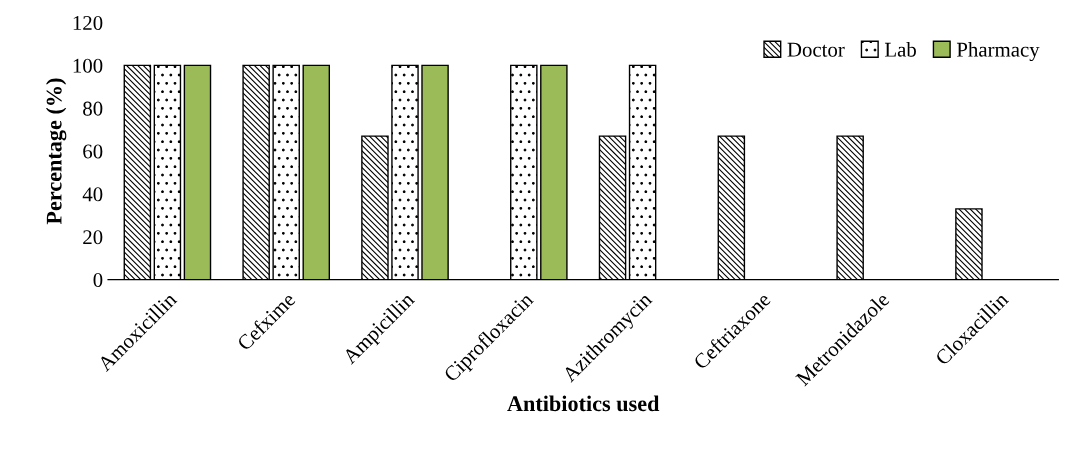 Image resolution: width=1080 pixels, height=451 pixels. I want to click on y-tick-label: 120, so click(88, 22).